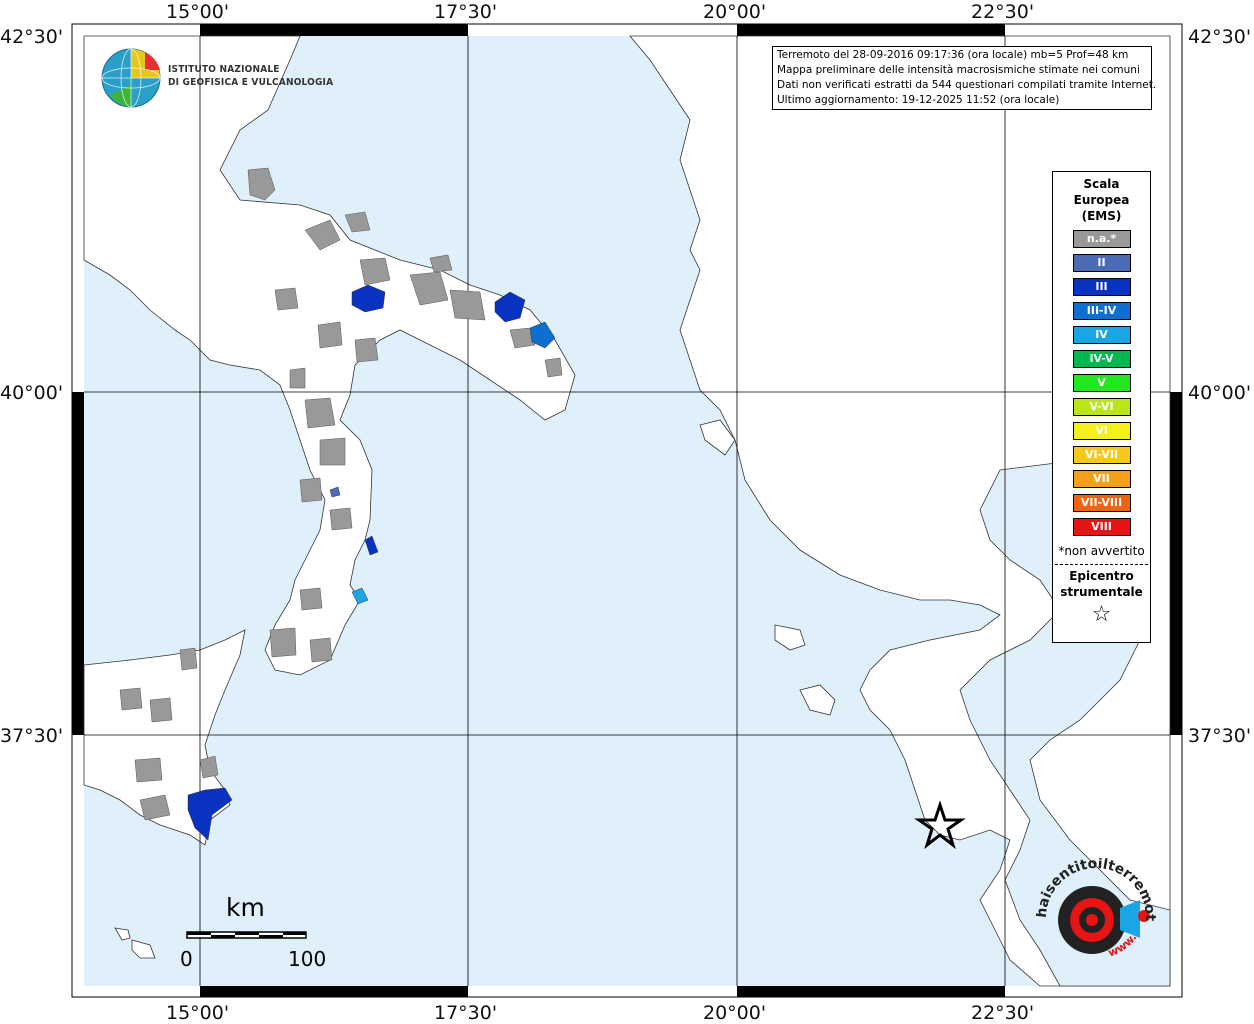 This screenshot has height=1024, width=1254. I want to click on legend-item: VIII, so click(1101, 527).